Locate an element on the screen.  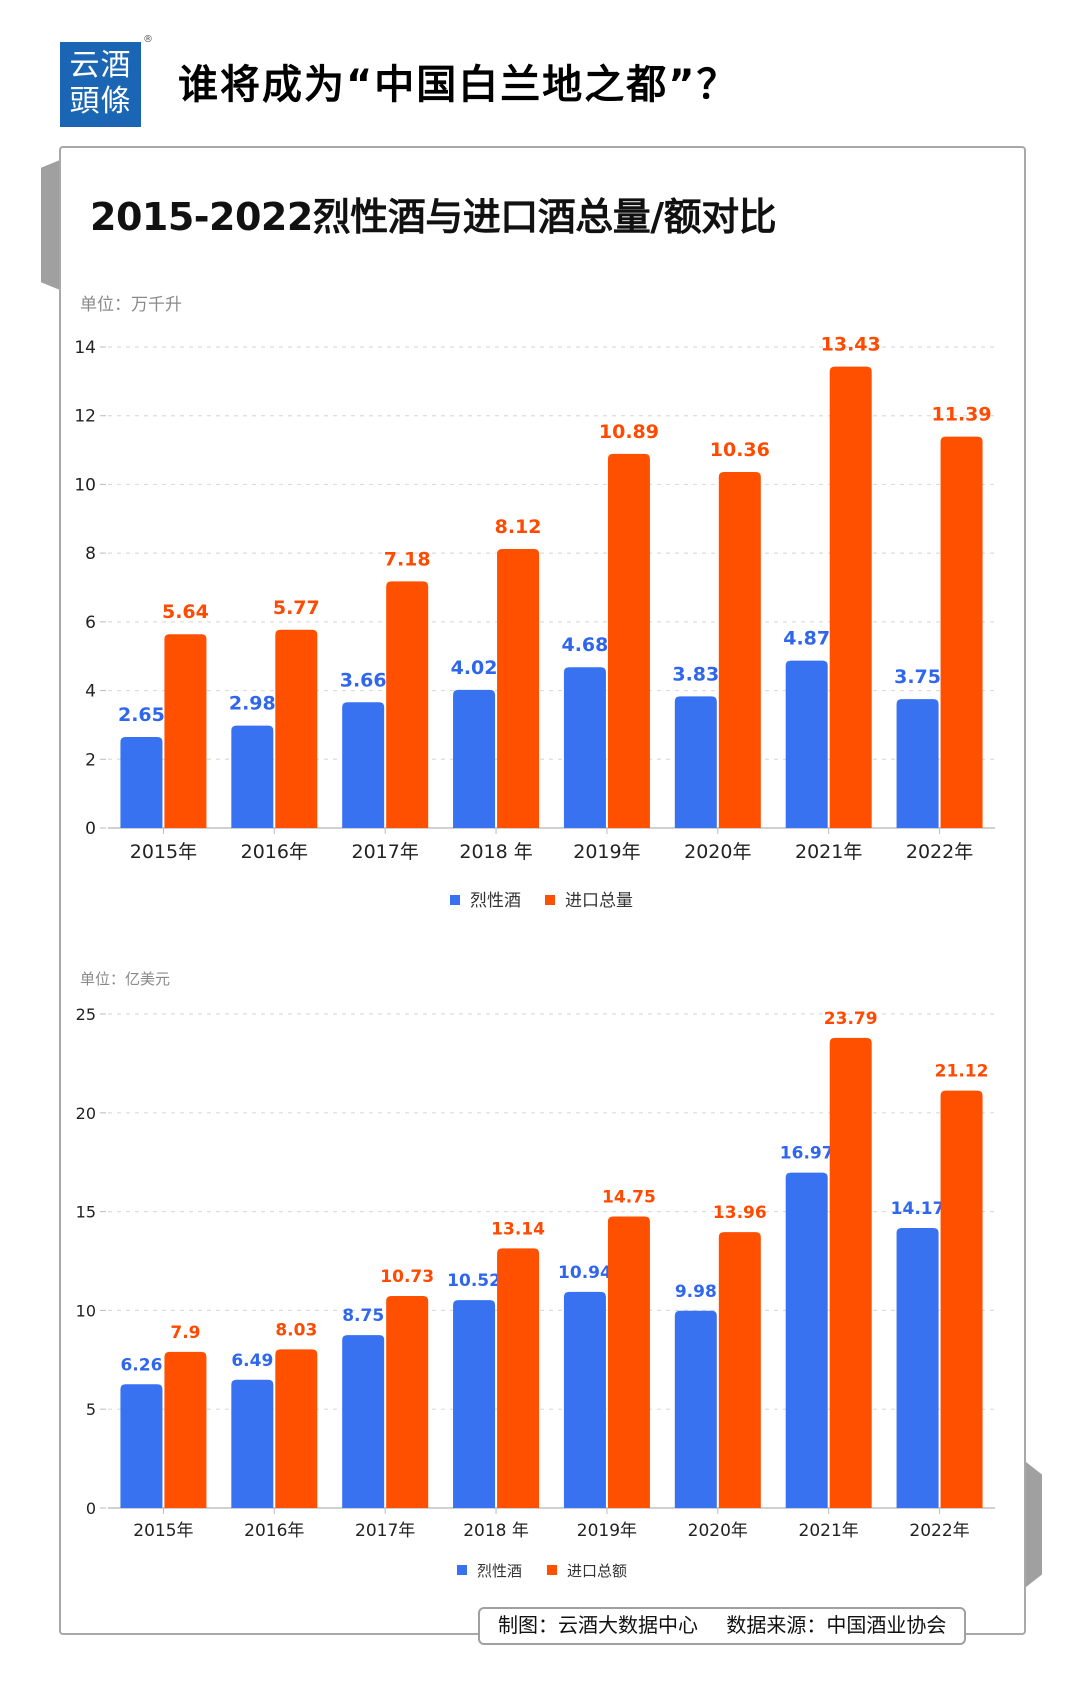
chart2-unit-label: 单位：亿美元 is located at coordinates (125, 979).